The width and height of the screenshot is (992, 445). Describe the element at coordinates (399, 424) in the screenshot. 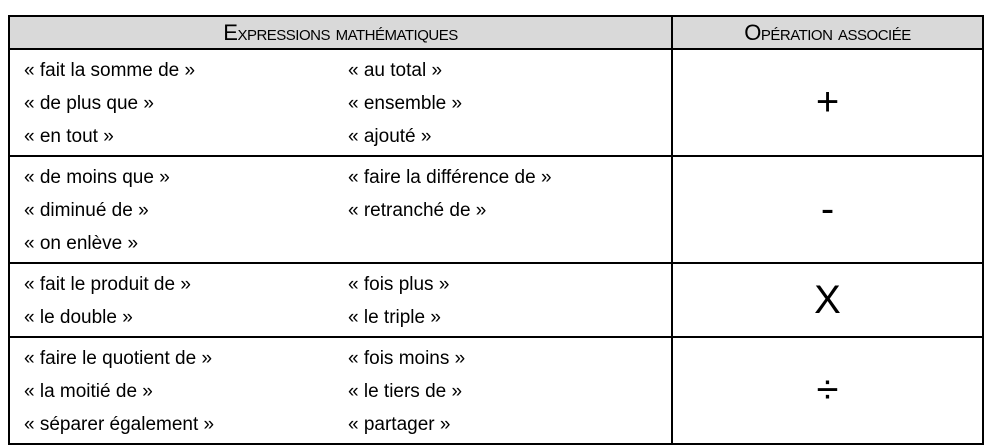

I see `expression: « partager »` at that location.